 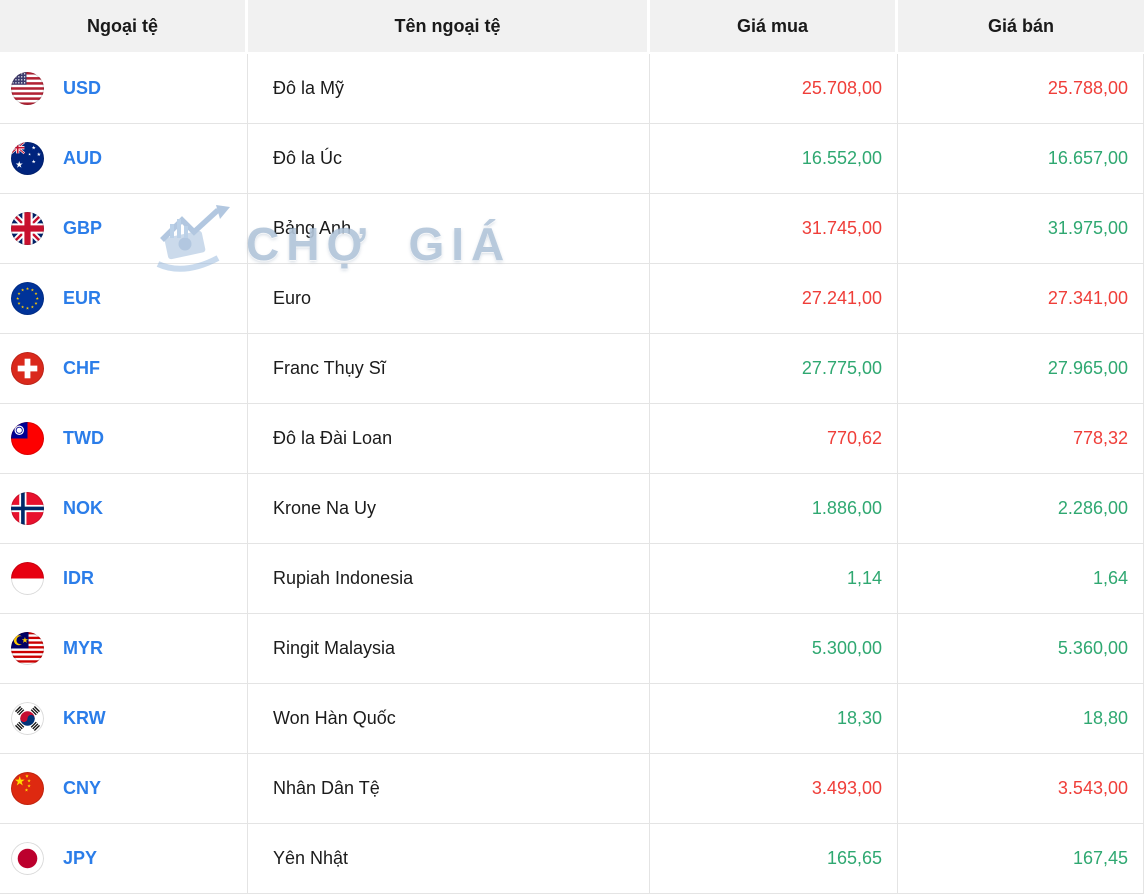 I want to click on sell-price: 31.975,00, so click(x=1087, y=228).